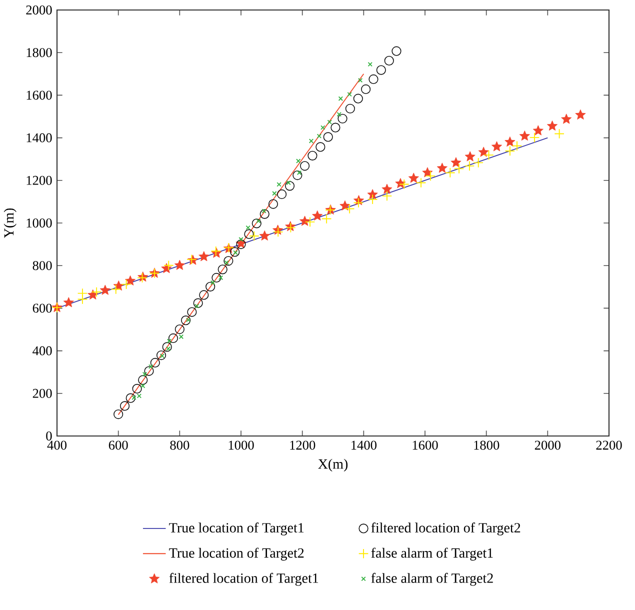 Image resolution: width=635 pixels, height=610 pixels. What do you see at coordinates (333, 465) in the screenshot?
I see `x-axis-title: X(m)` at bounding box center [333, 465].